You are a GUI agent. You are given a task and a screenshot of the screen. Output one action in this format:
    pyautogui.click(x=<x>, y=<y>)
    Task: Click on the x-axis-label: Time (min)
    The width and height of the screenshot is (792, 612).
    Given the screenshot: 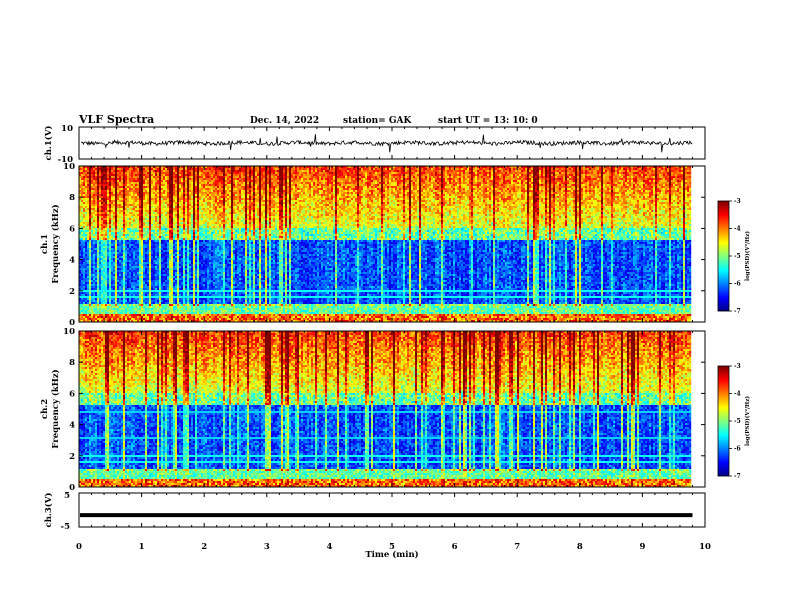 What is the action you would take?
    pyautogui.click(x=391, y=554)
    